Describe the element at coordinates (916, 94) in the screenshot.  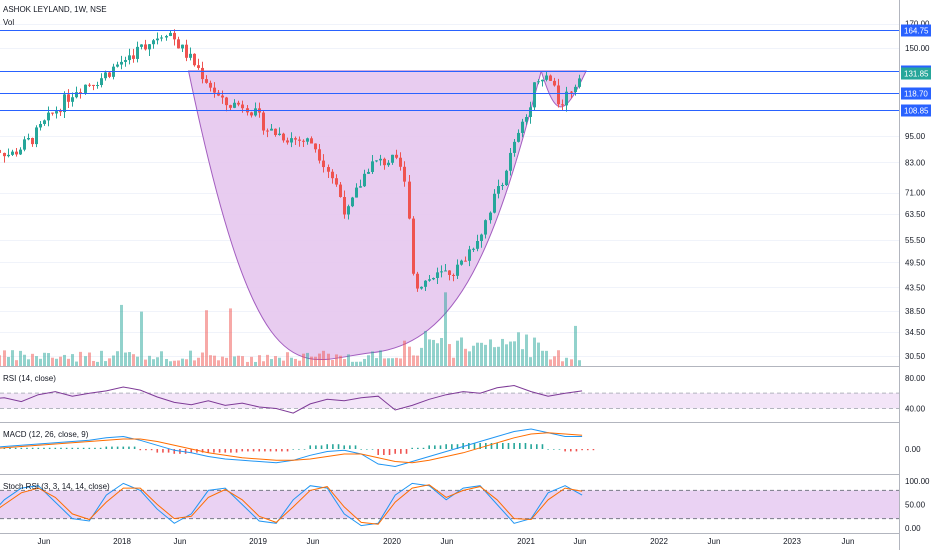
I see `level-tag-label: 118.70` at that location.